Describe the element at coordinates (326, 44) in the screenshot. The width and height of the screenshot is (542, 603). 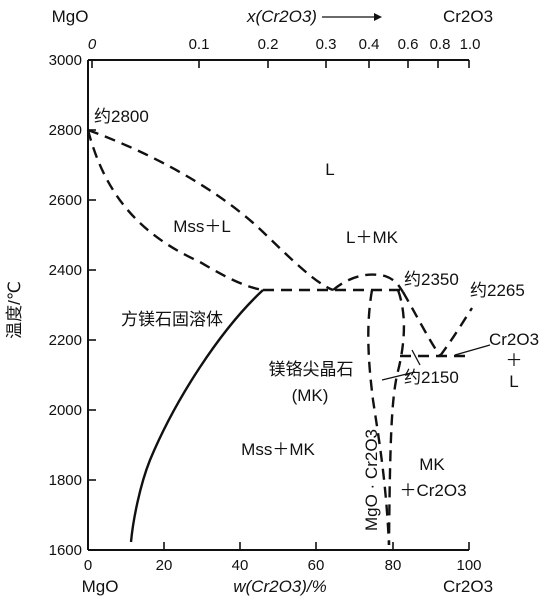
I see `top-tick-label: 0.3` at that location.